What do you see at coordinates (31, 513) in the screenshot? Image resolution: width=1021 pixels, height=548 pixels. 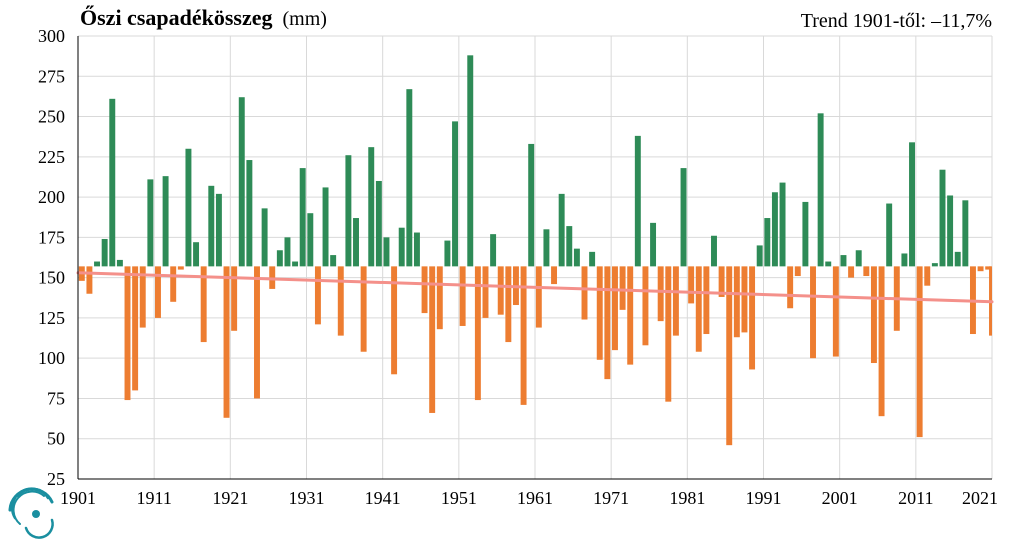 I see `swirl-logo-icon` at bounding box center [31, 513].